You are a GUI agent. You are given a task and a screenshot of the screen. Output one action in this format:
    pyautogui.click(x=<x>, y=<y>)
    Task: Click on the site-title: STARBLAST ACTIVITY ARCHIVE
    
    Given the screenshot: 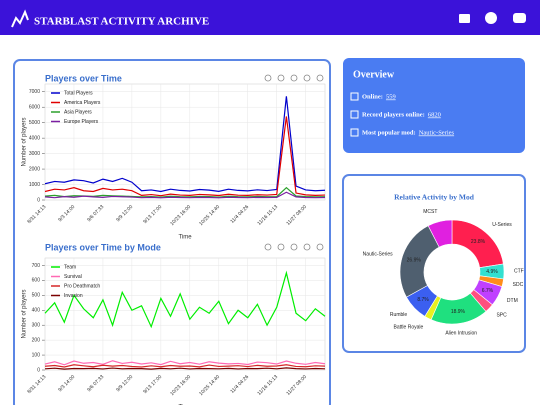 What is the action you would take?
    pyautogui.click(x=121, y=22)
    